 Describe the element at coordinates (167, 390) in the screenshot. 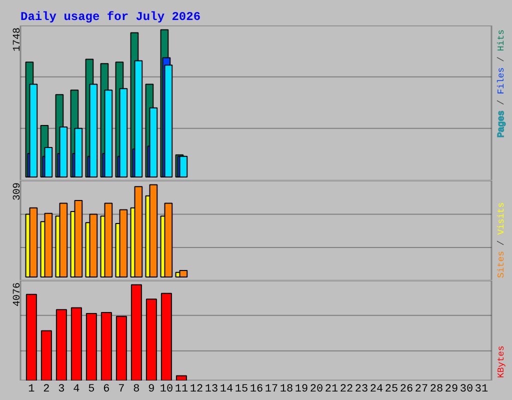

I see `x-tick-label: 10` at that location.